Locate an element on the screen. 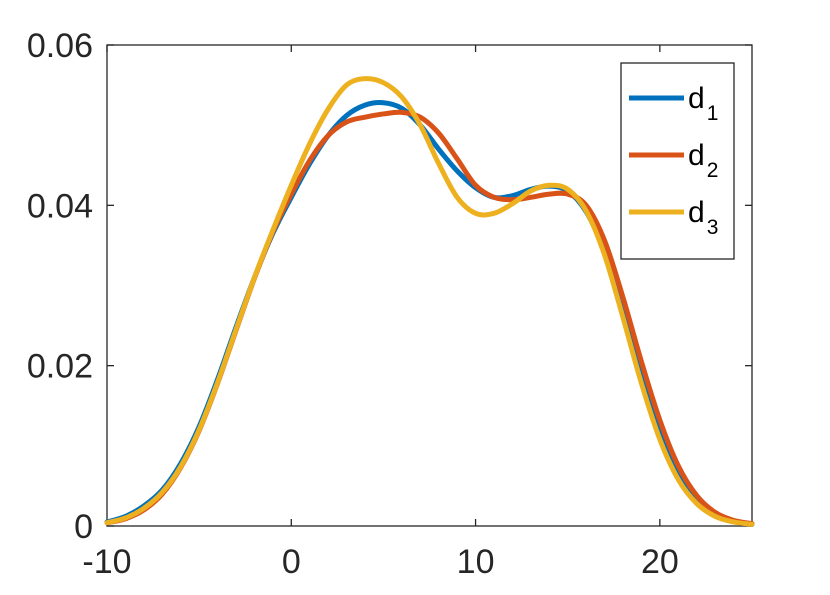 The height and width of the screenshot is (595, 830). legend-label-subscript: 2 is located at coordinates (713, 170).